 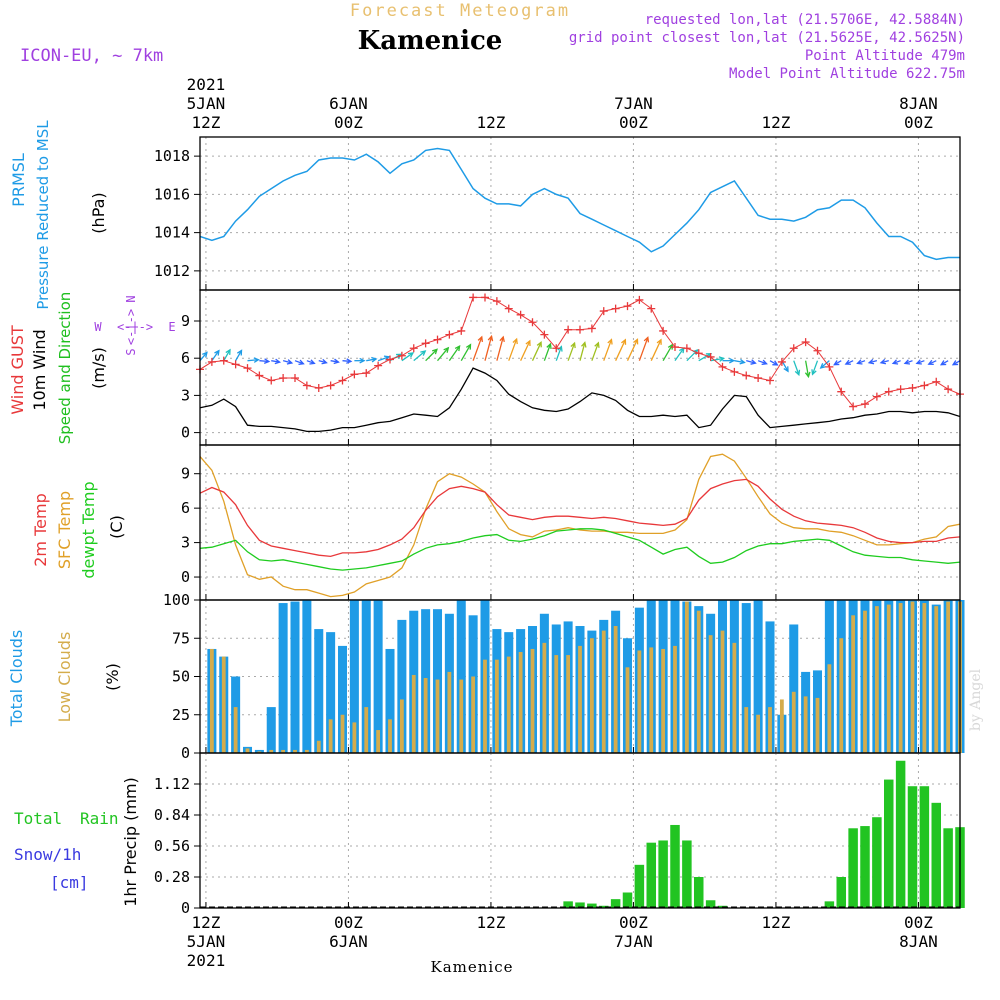 What do you see at coordinates (472, 967) in the screenshot?
I see `footer-location: Kamenice` at bounding box center [472, 967].